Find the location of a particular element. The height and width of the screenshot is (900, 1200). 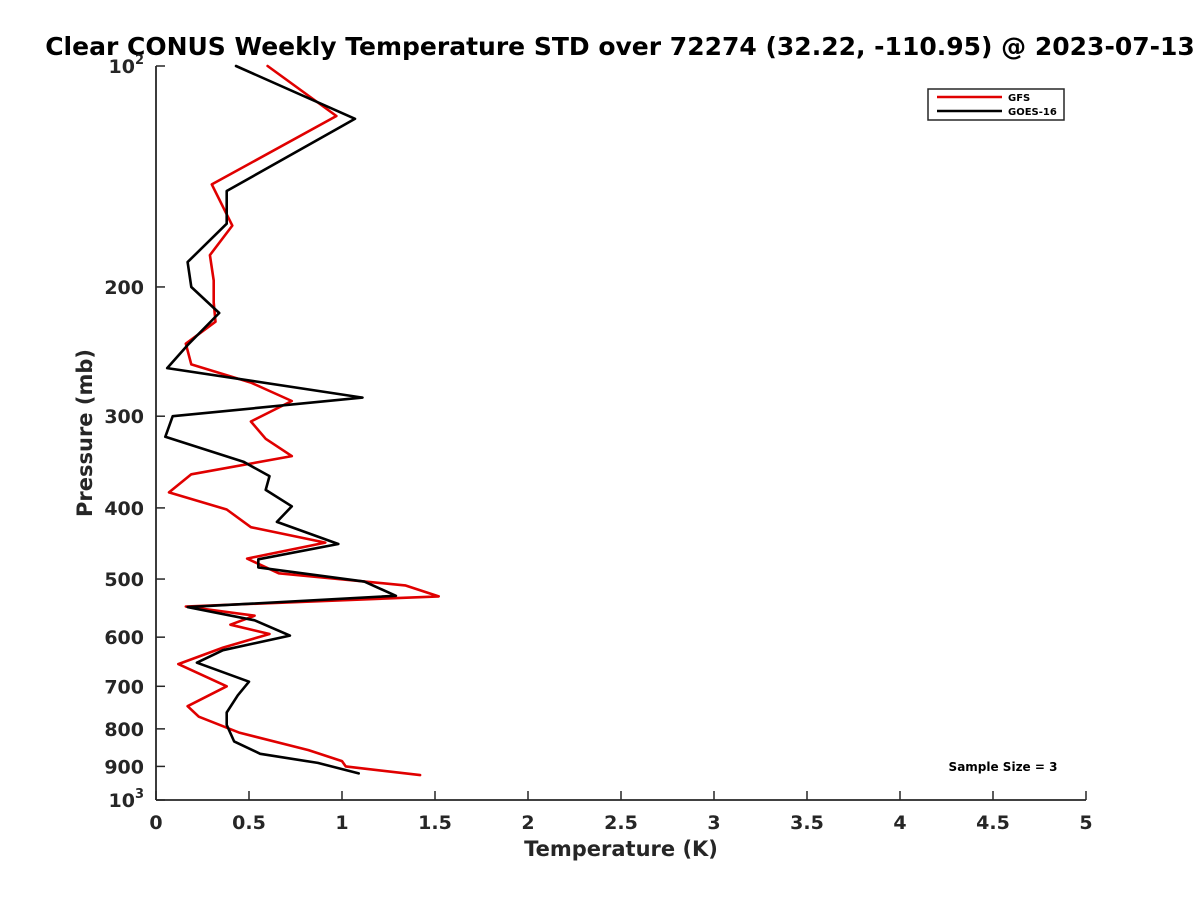

y-tick-label: 600 is located at coordinates (124, 638).